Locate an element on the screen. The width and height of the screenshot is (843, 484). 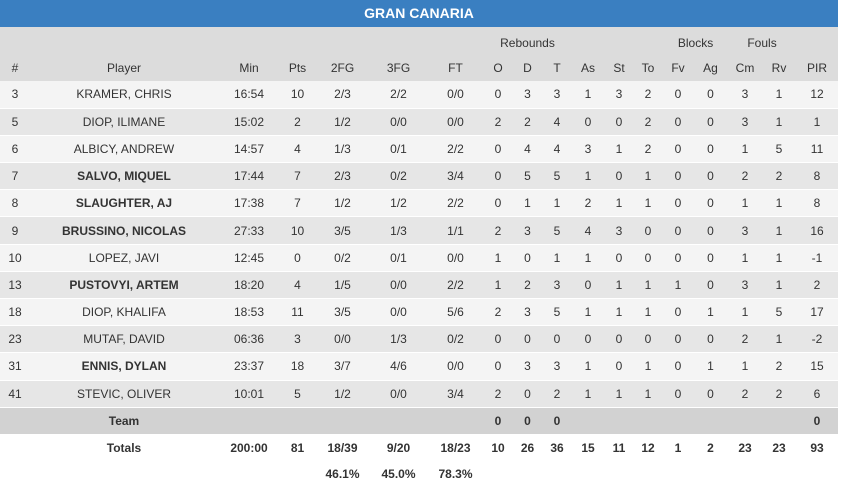
col-header-turnovers: To is located at coordinates (648, 67).